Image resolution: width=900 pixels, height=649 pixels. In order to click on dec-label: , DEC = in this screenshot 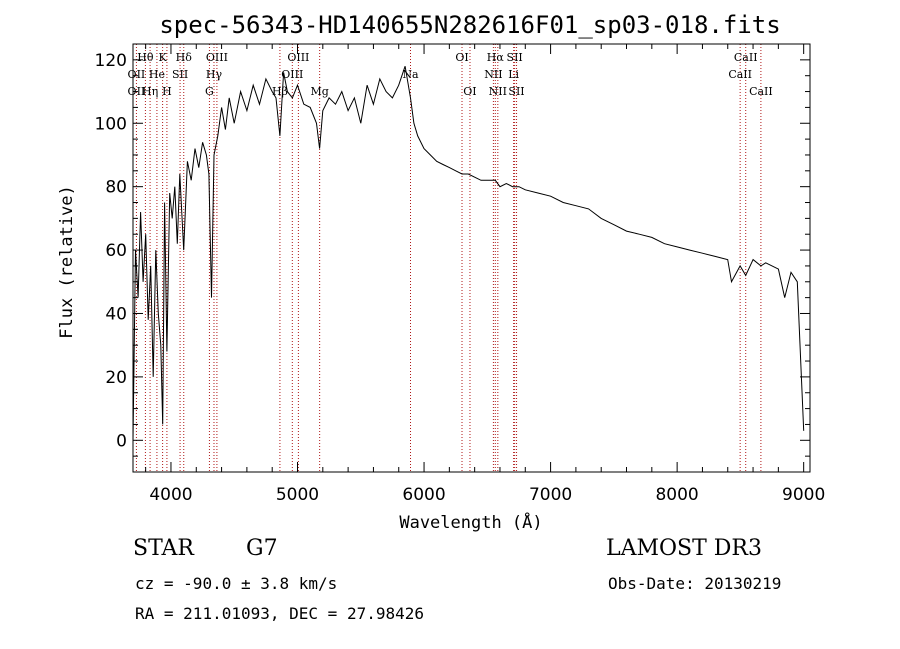, I will do `click(308, 613)`.